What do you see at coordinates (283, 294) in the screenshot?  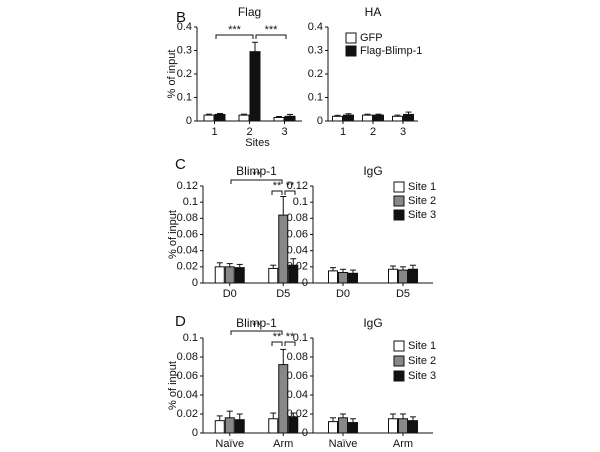 I see `x-tick-label: D5` at bounding box center [283, 294].